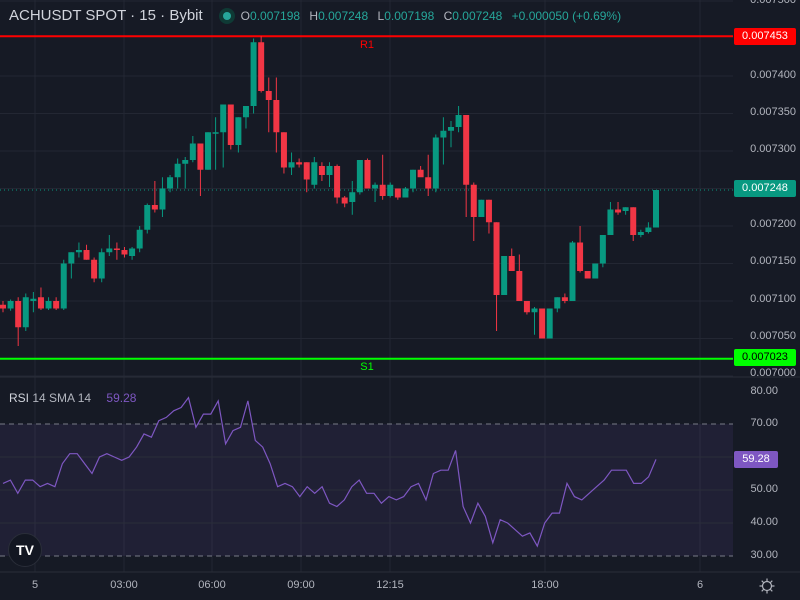  Describe the element at coordinates (545, 585) in the screenshot. I see `time-tick: 18:00` at that location.